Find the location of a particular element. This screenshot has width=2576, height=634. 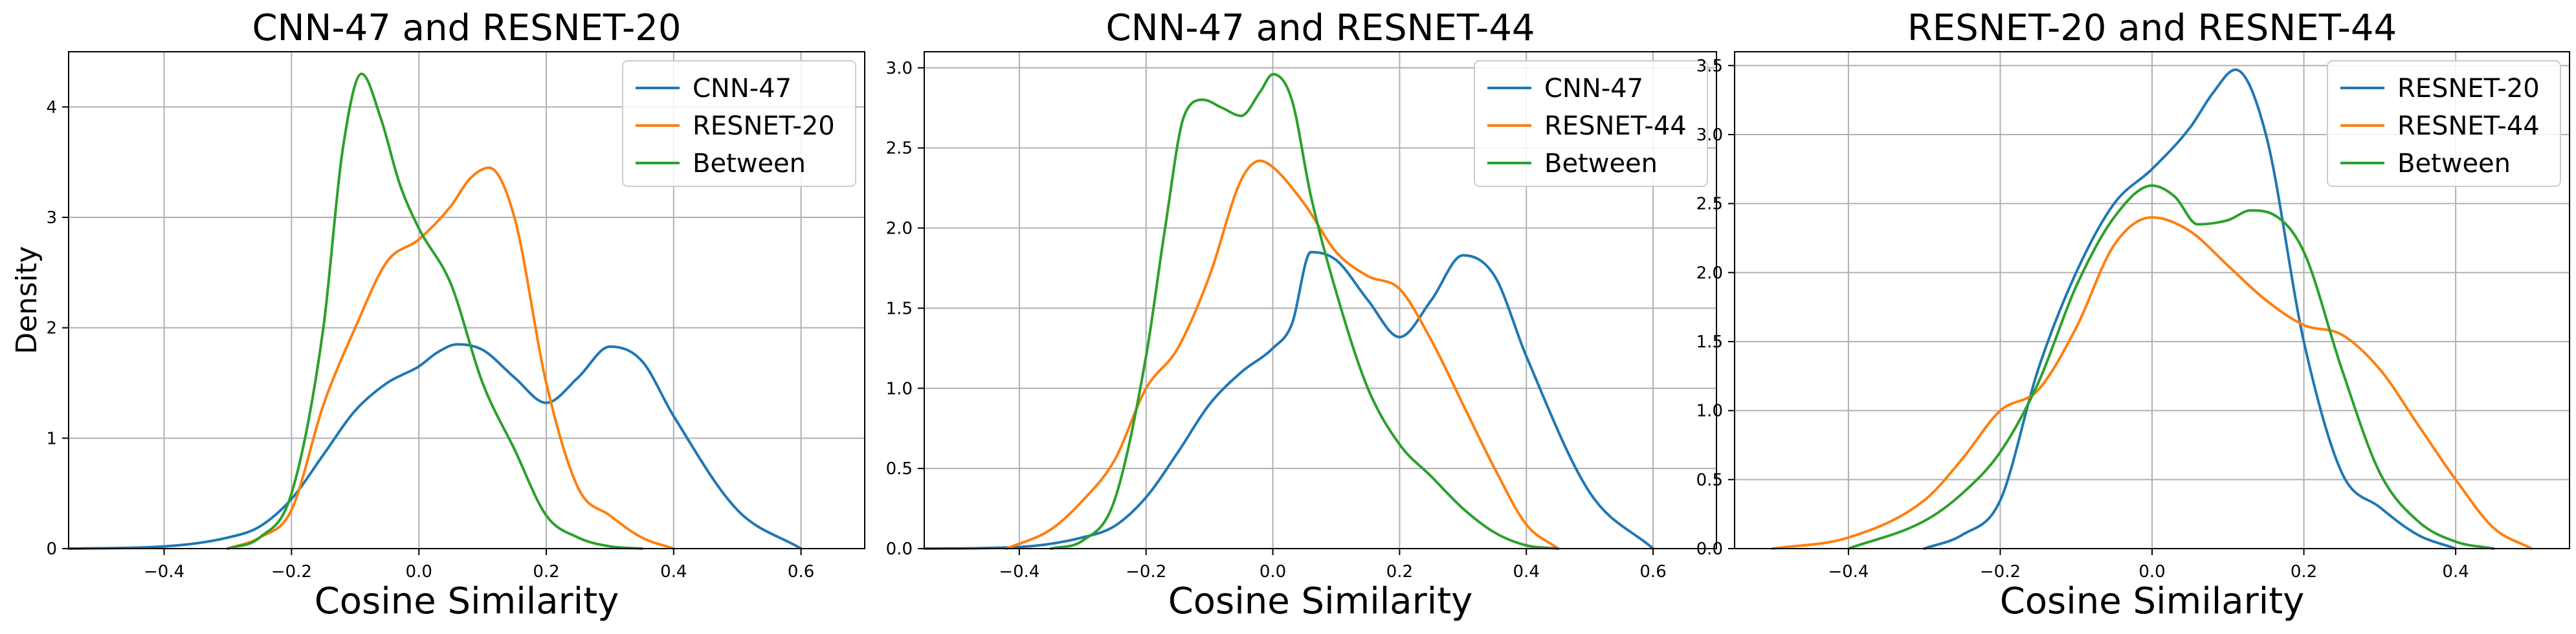

chart-title: CNN-47 and RESNET-20 is located at coordinates (467, 28).